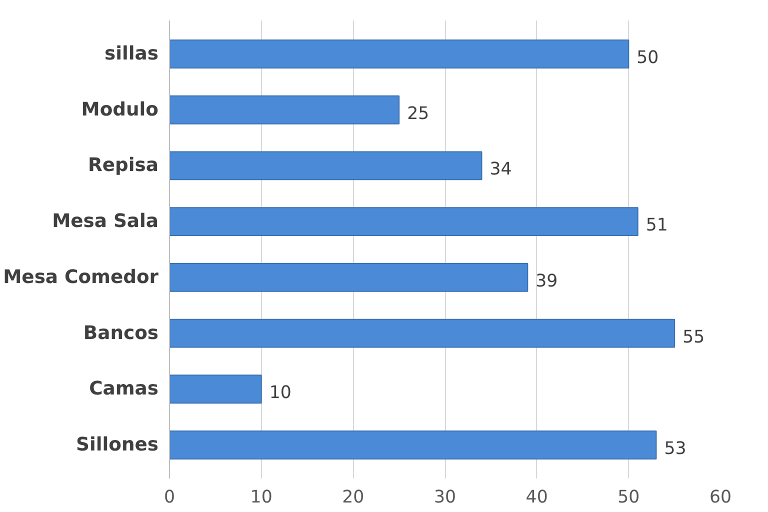 Image resolution: width=768 pixels, height=512 pixels. I want to click on data-label: 25, so click(418, 114).